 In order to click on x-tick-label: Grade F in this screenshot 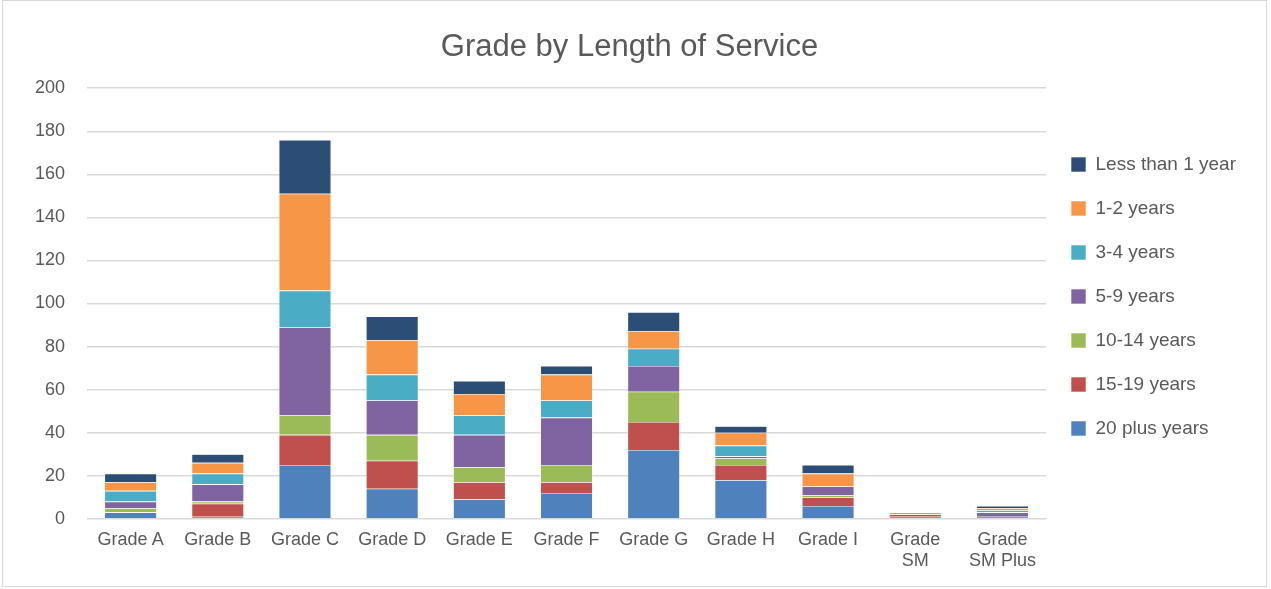, I will do `click(566, 538)`.